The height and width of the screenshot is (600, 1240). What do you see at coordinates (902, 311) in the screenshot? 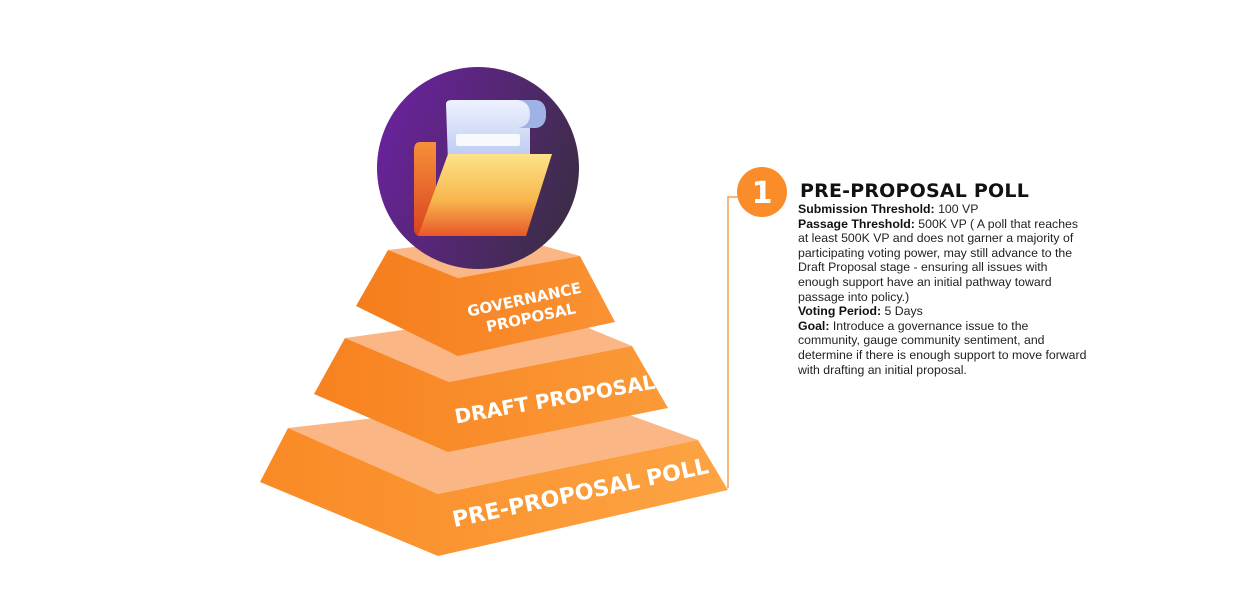
I see `voting-period-value: 5 Days` at bounding box center [902, 311].